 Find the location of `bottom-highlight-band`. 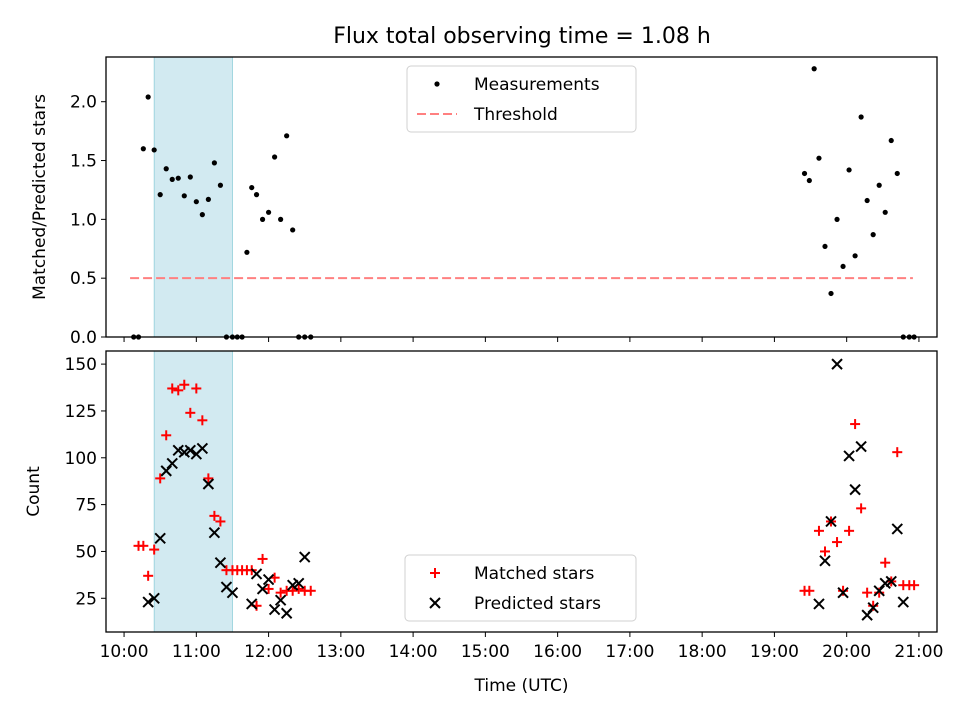

bottom-highlight-band is located at coordinates (193, 491).